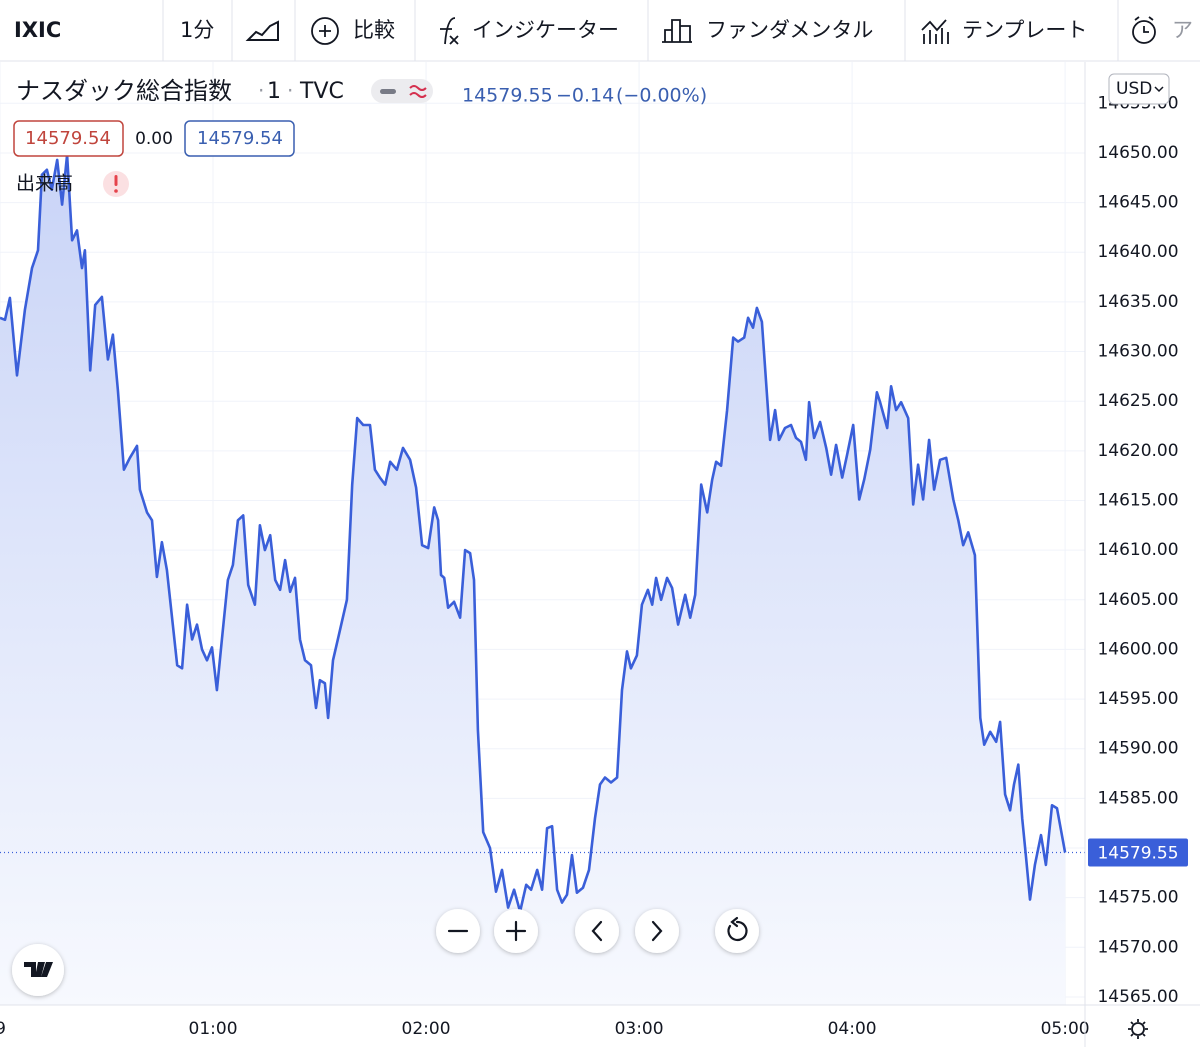 The width and height of the screenshot is (1200, 1051). I want to click on indicators-button: インジケーター, so click(545, 30).